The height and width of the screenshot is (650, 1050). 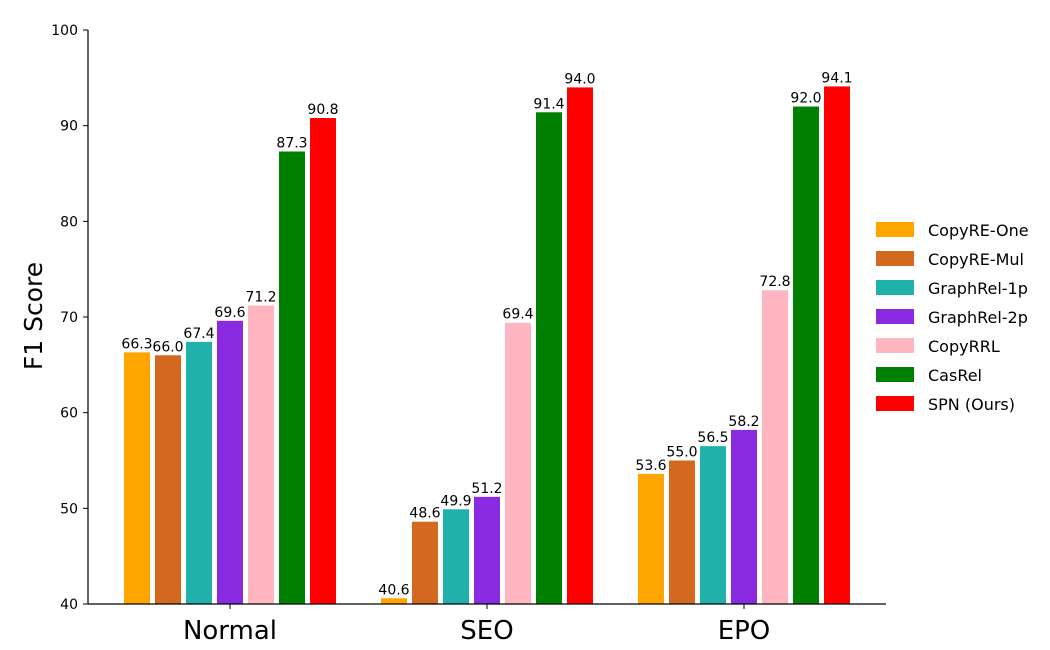 What do you see at coordinates (681, 453) in the screenshot?
I see `data-label: 55.0` at bounding box center [681, 453].